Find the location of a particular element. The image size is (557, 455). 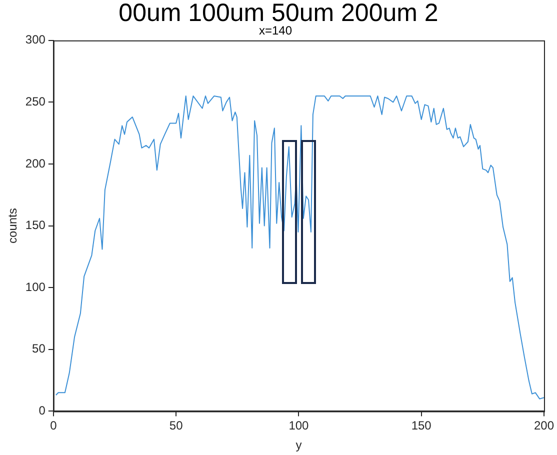

y-tick-label: 50 is located at coordinates (39, 349).